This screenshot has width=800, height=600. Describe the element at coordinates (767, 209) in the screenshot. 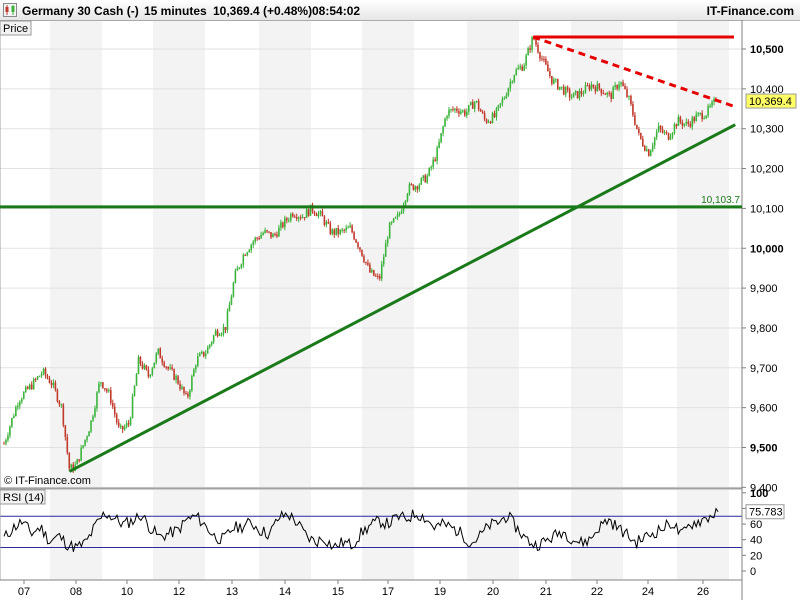

I see `price-tick-label: 10,100` at that location.